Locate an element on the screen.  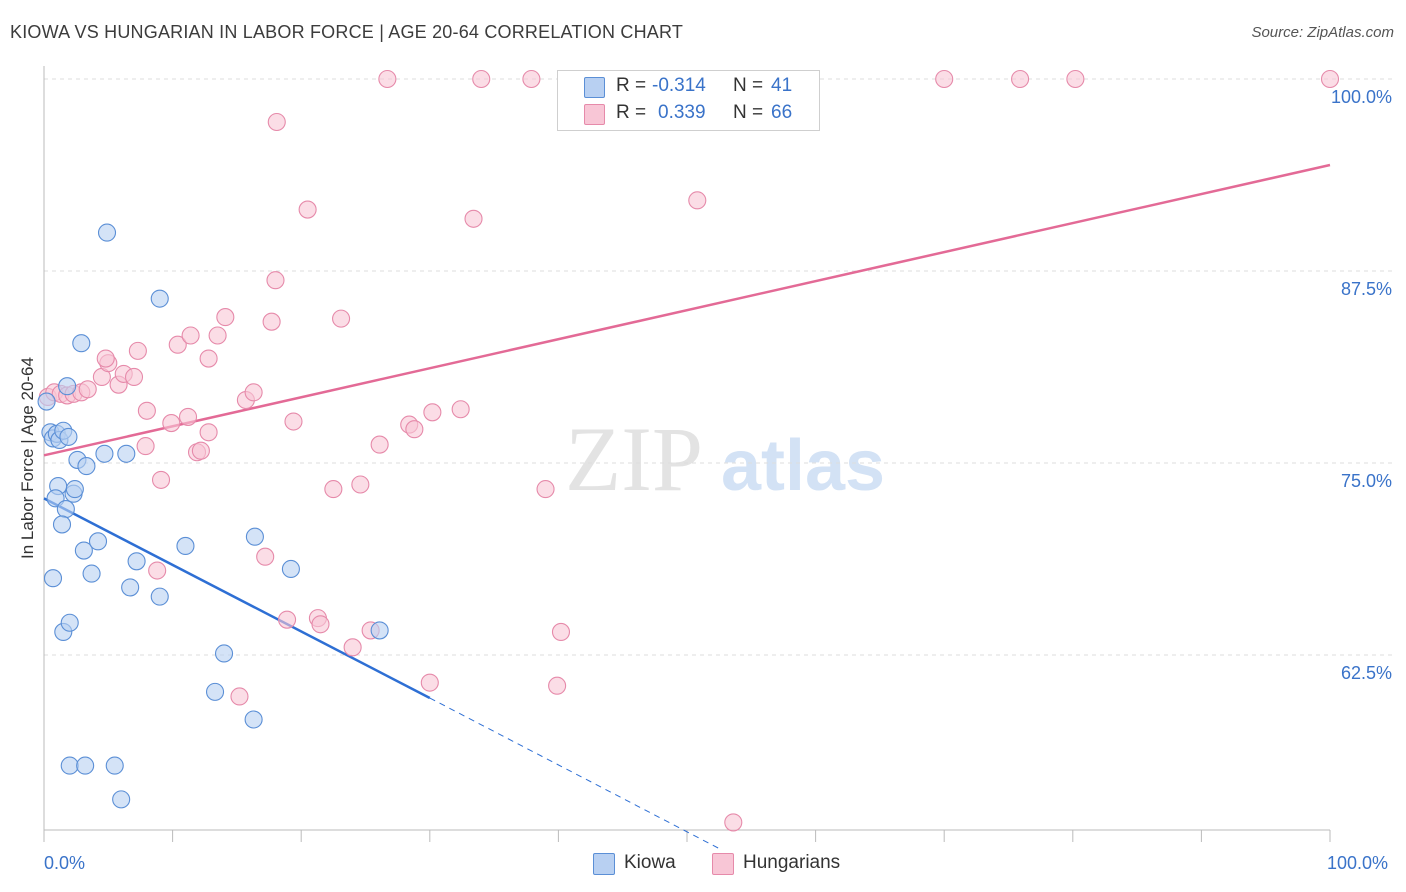
kiowa-legend-swatch is located at coordinates (604, 864).